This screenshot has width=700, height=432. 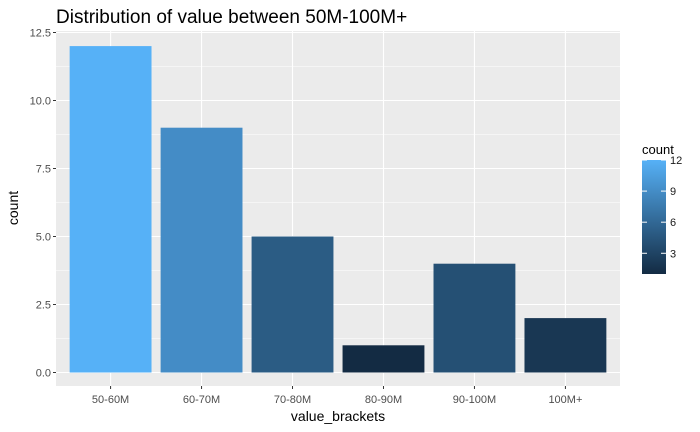 What do you see at coordinates (676, 161) in the screenshot?
I see `legend-tick-label: 12` at bounding box center [676, 161].